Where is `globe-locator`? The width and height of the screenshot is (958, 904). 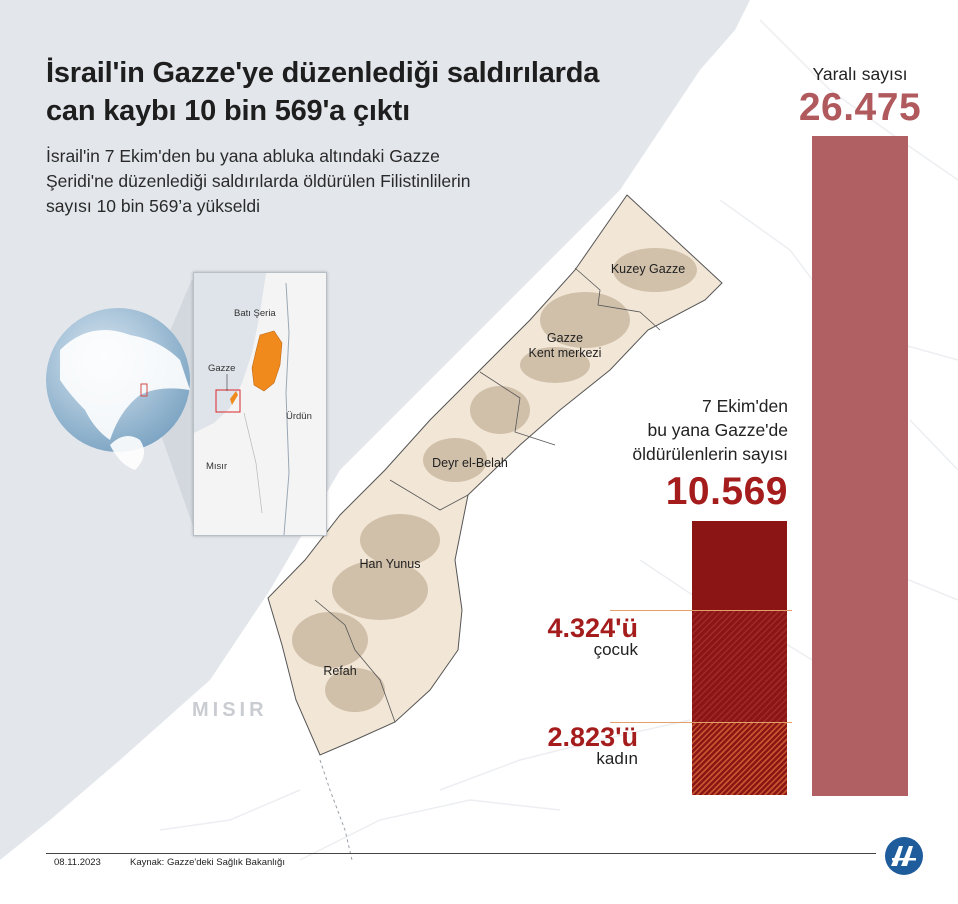
globe-locator is located at coordinates (120, 406).